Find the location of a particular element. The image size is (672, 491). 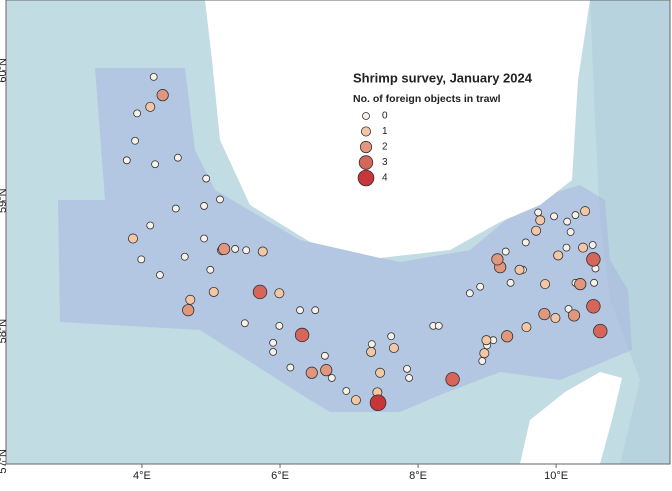

x-tick-label: 6°E is located at coordinates (280, 476).